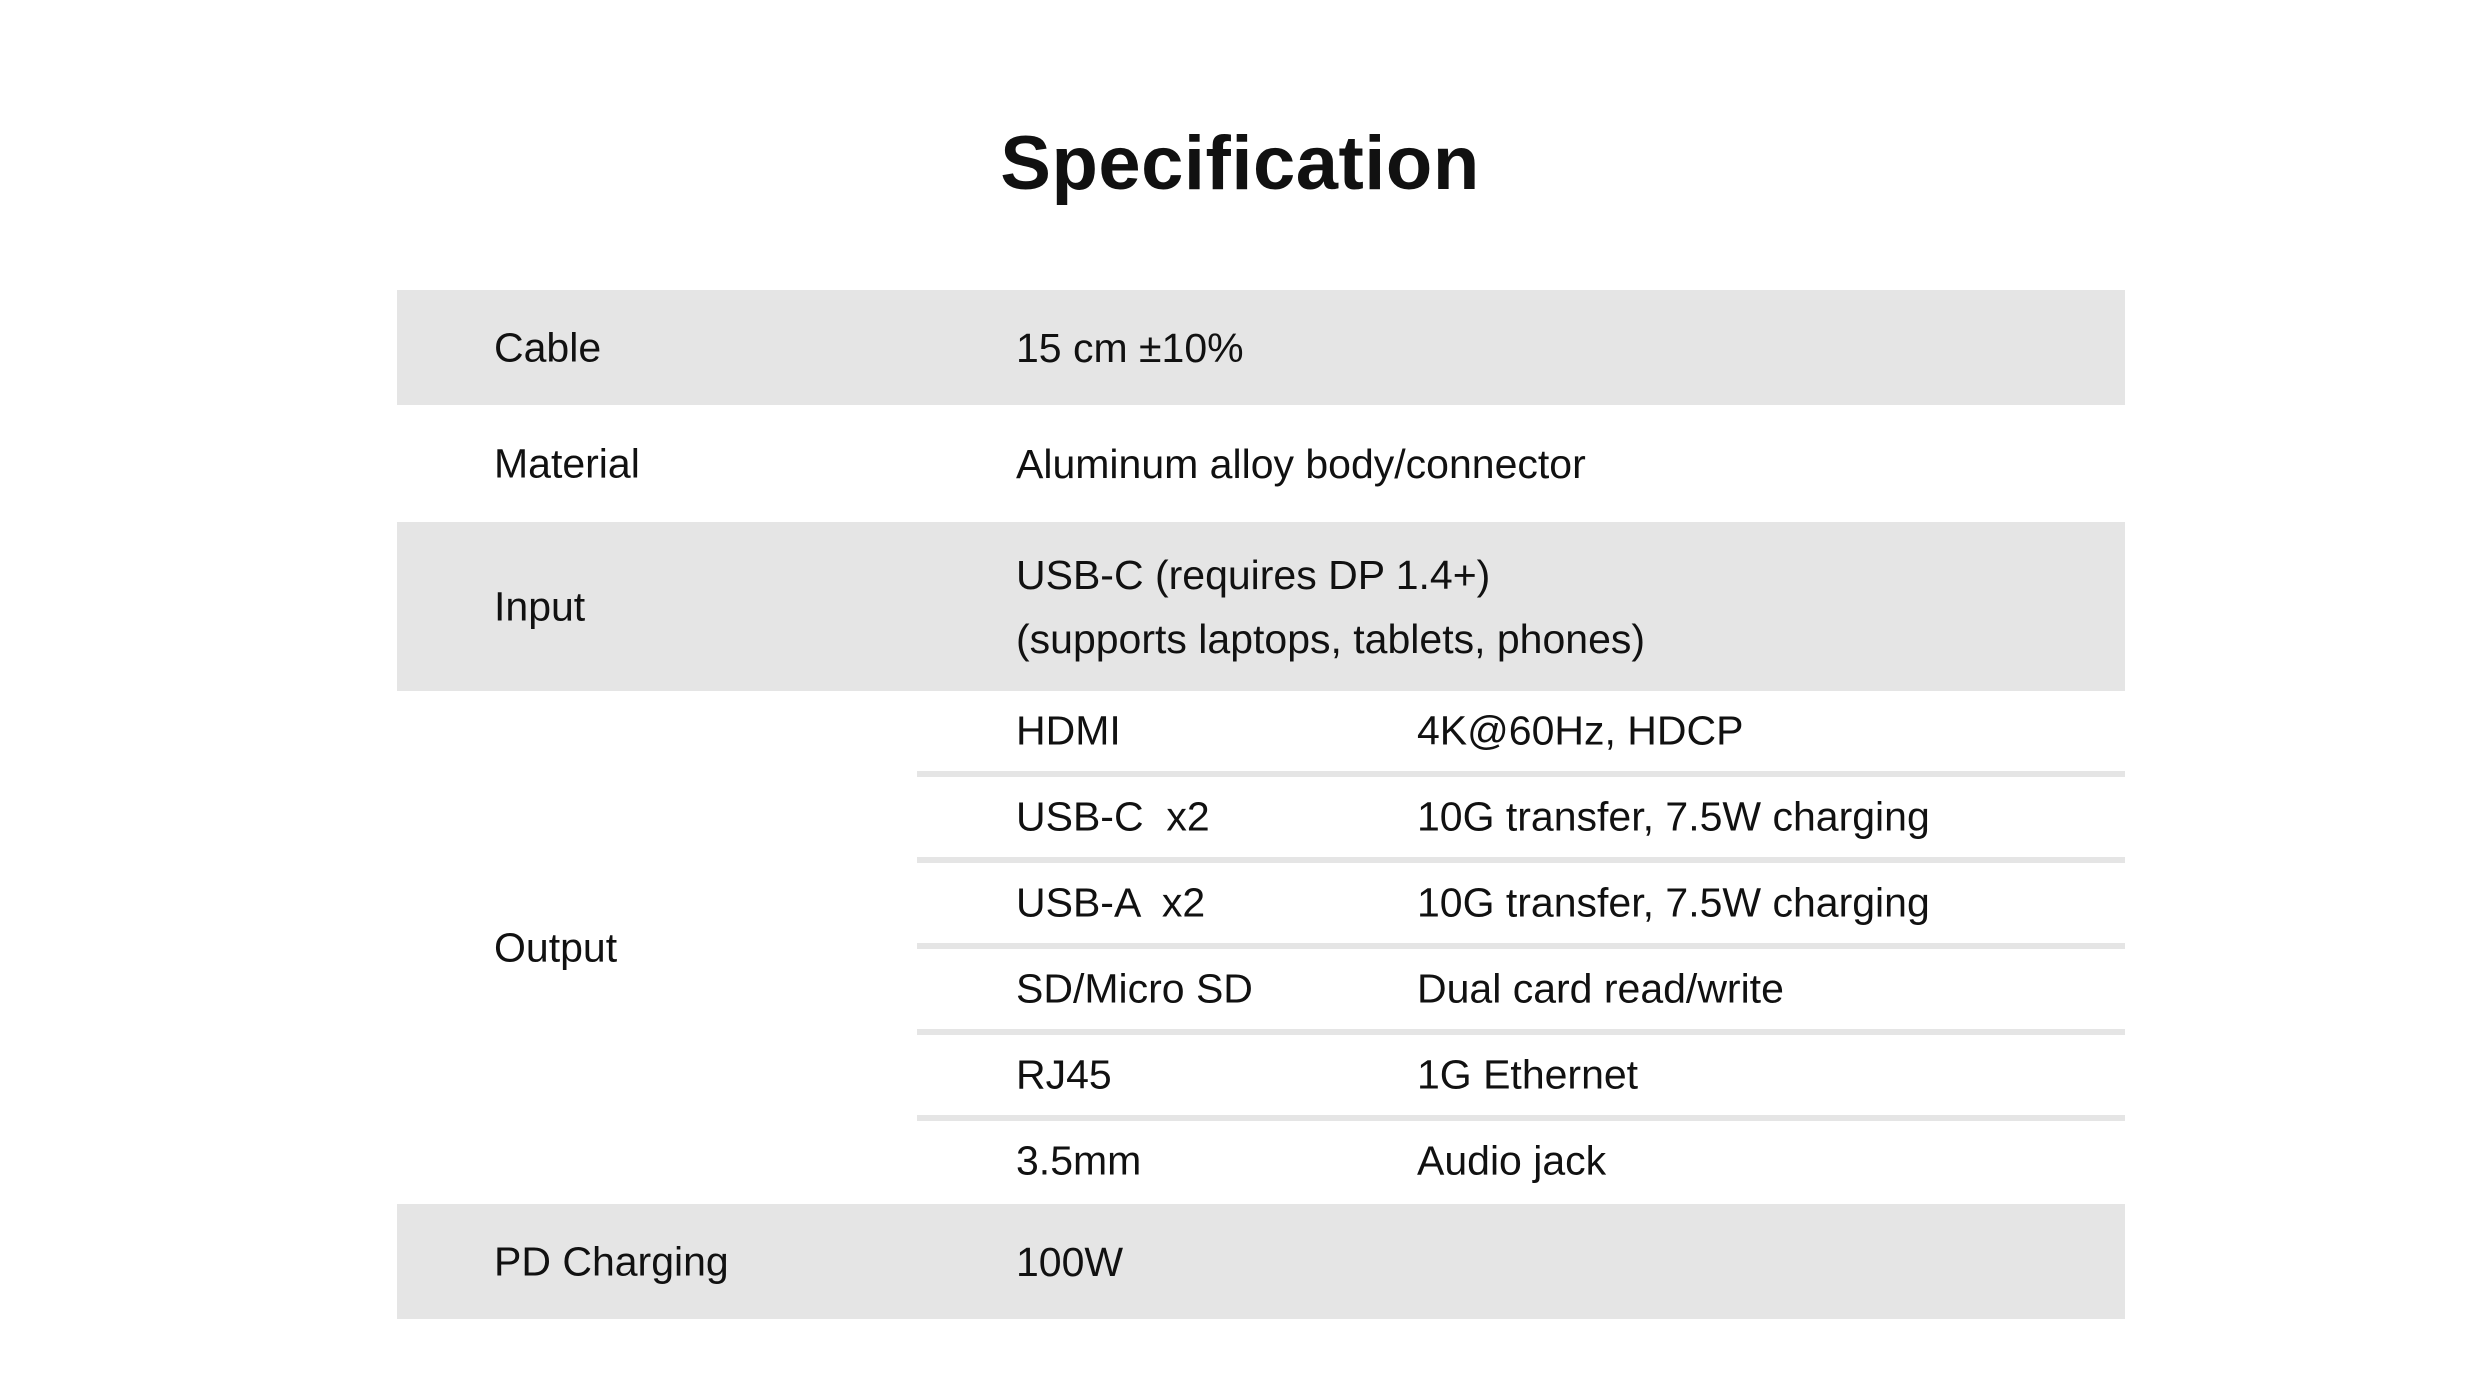 This screenshot has height=1395, width=2480. I want to click on spec-label: Material, so click(567, 463).